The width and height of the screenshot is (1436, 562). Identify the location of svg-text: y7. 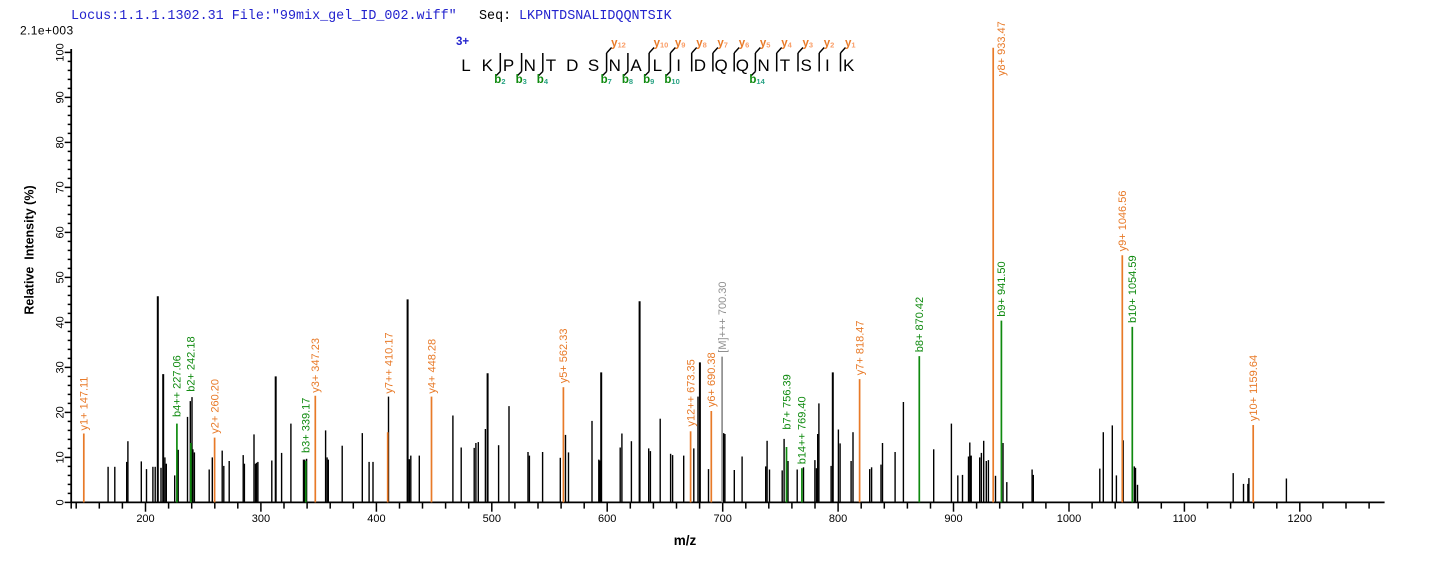
(722, 44).